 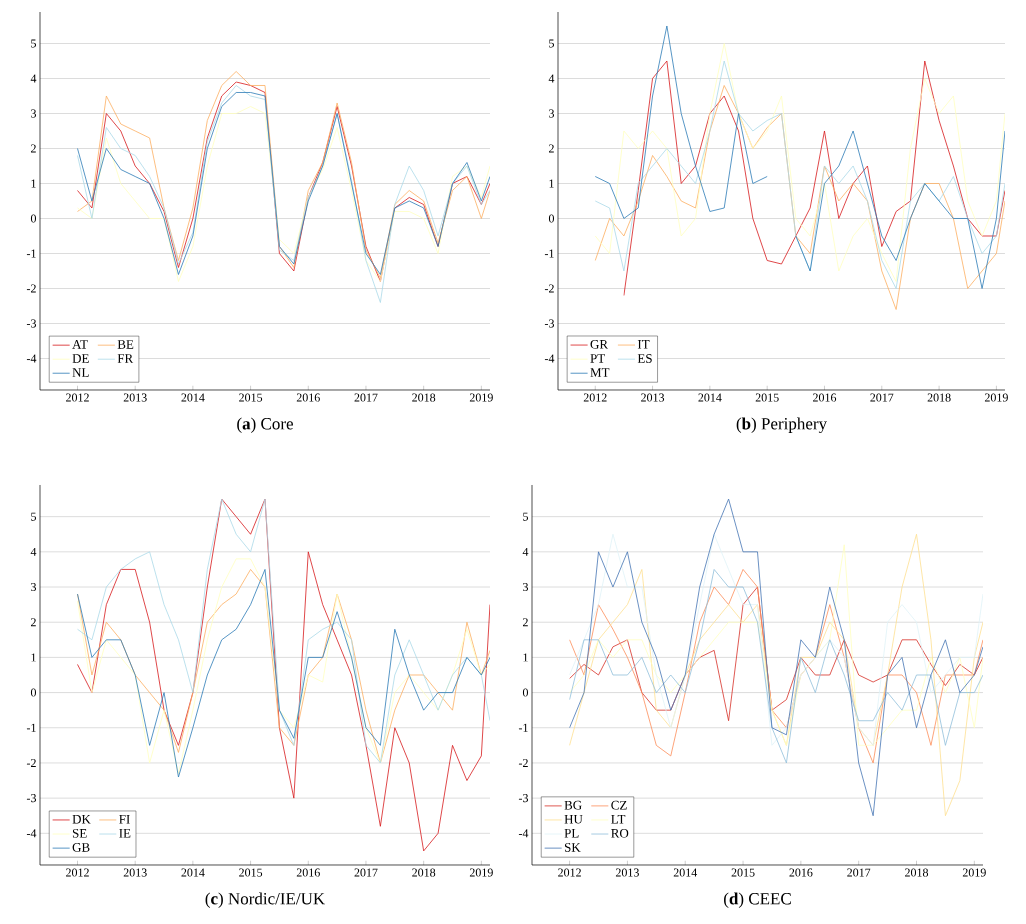 What do you see at coordinates (265, 425) in the screenshot?
I see `text: (a) Core` at bounding box center [265, 425].